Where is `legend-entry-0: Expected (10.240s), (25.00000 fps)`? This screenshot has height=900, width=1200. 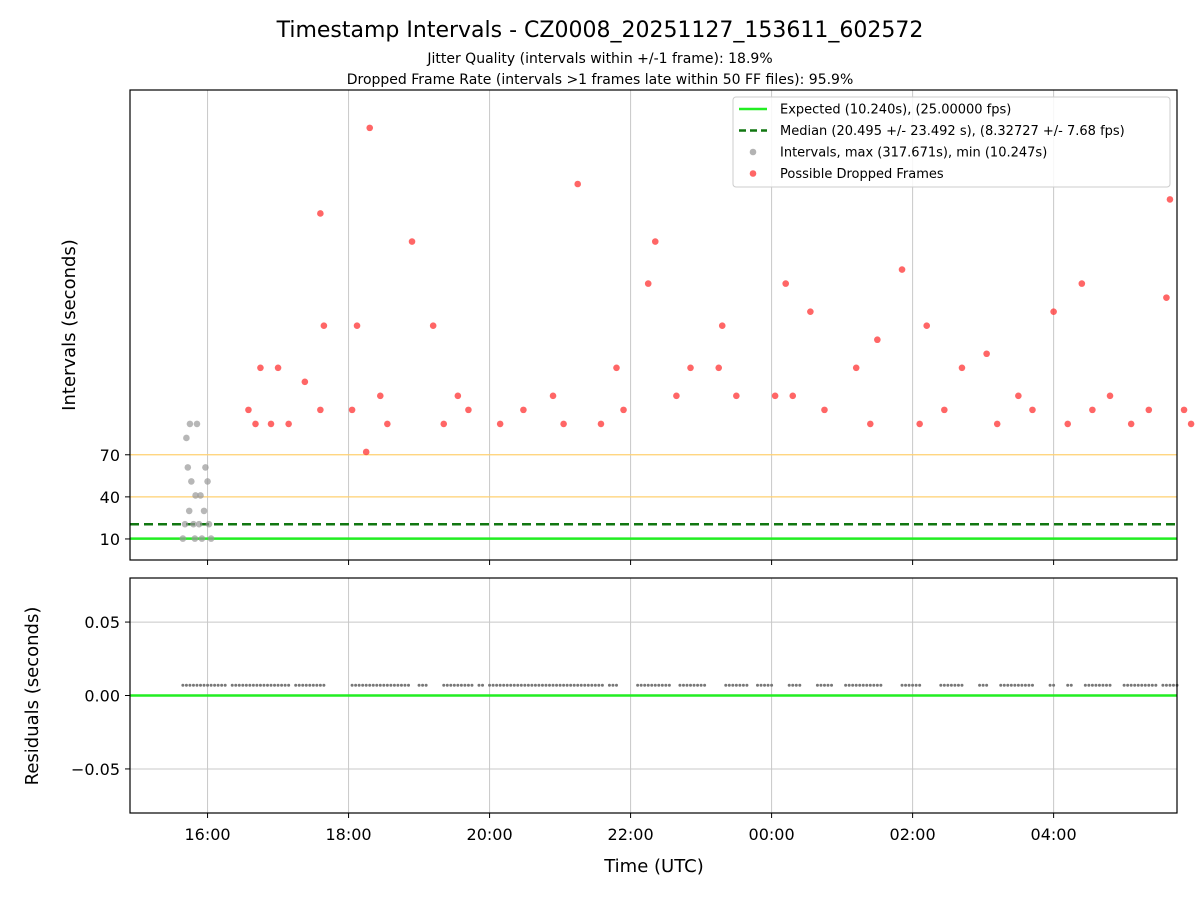 legend-entry-0: Expected (10.240s), (25.00000 fps) is located at coordinates (895, 110).